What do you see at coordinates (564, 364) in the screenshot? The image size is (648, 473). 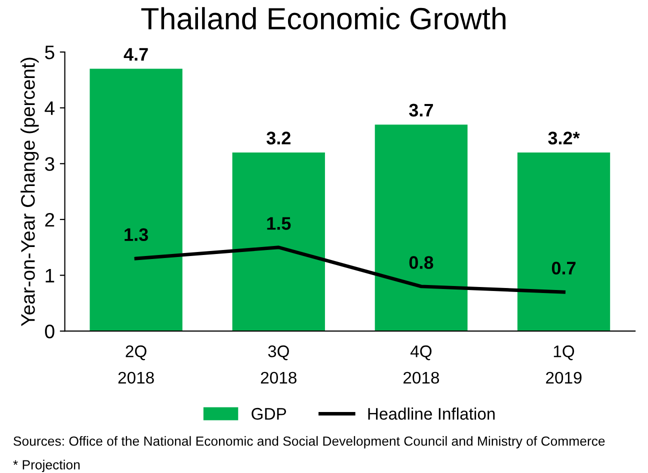 I see `x-tick-label: 1Q 2019` at bounding box center [564, 364].